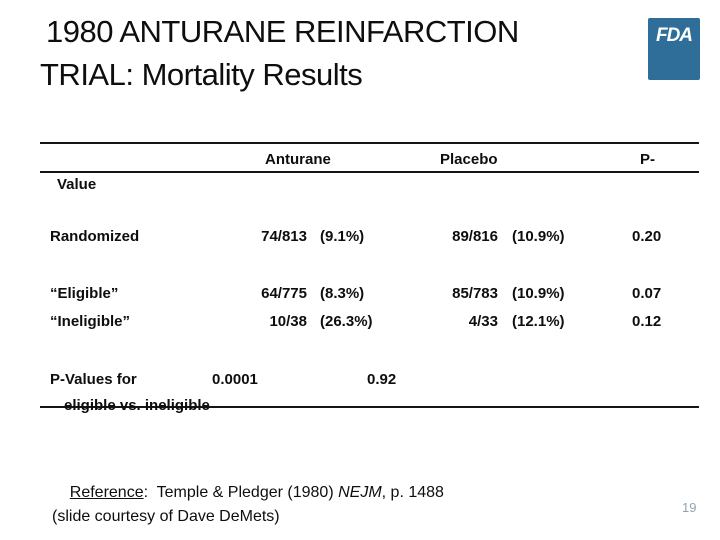 The image size is (720, 540). What do you see at coordinates (647, 159) in the screenshot?
I see `column-header-pvalue-part1: P-` at bounding box center [647, 159].